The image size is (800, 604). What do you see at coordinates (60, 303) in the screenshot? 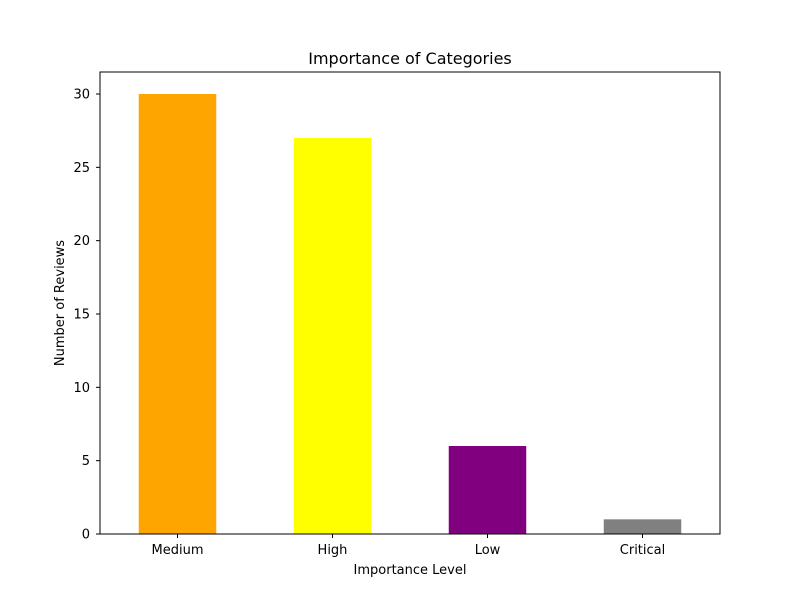
I see `y-axis-label: Number of Reviews` at bounding box center [60, 303].